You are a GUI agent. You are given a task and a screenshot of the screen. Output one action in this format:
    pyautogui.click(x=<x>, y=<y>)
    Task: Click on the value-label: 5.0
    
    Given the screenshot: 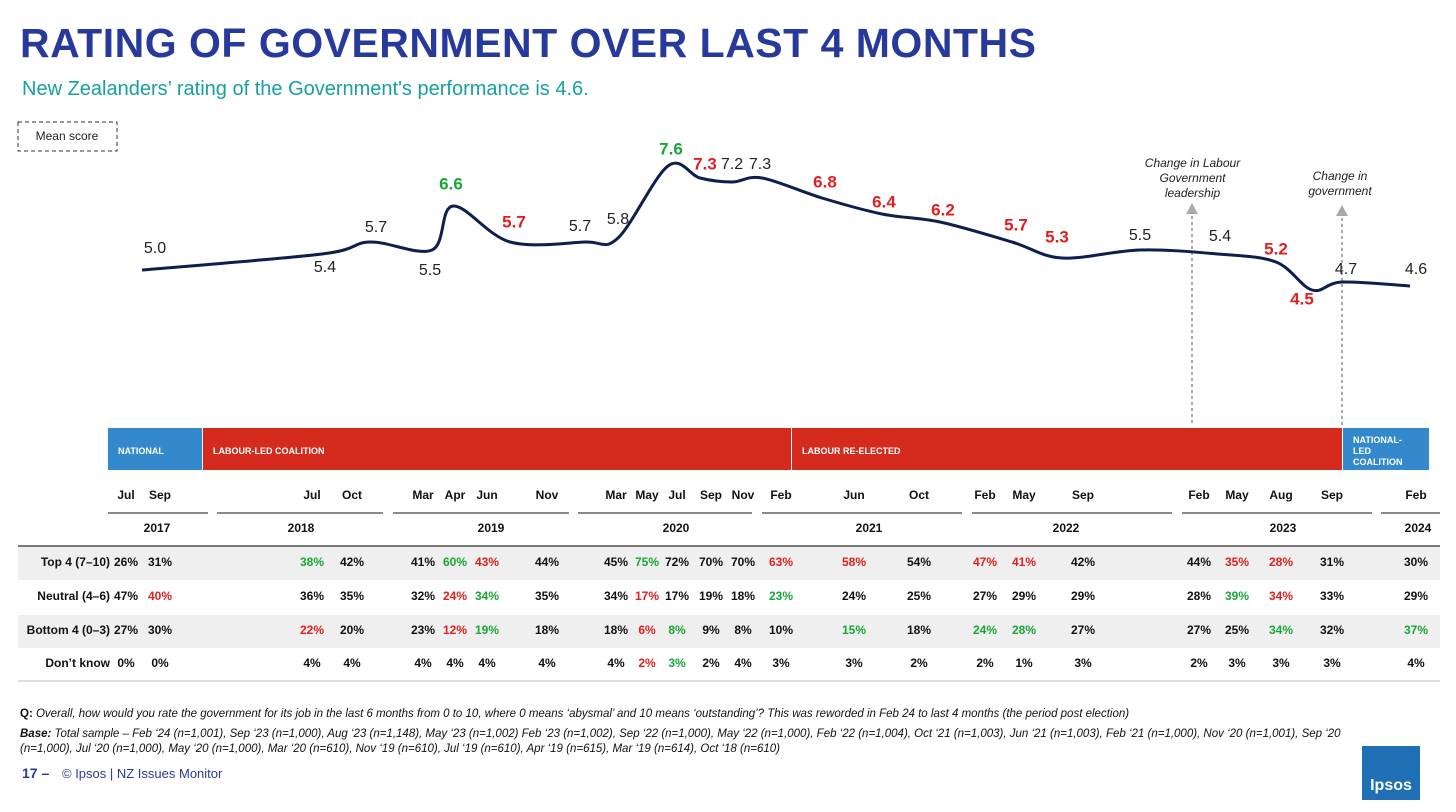 What is the action you would take?
    pyautogui.click(x=155, y=248)
    